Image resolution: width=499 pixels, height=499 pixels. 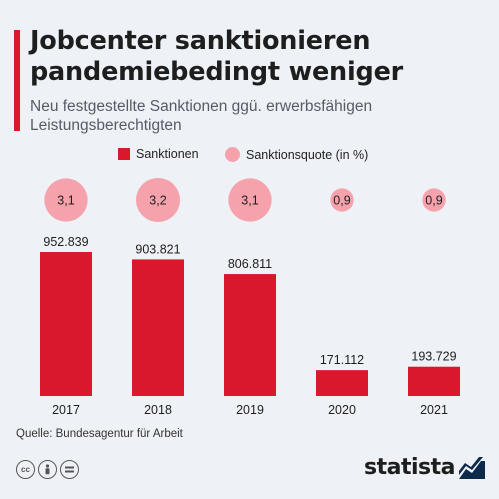 What do you see at coordinates (342, 360) in the screenshot?
I see `bar-value-label: 171.112` at bounding box center [342, 360].